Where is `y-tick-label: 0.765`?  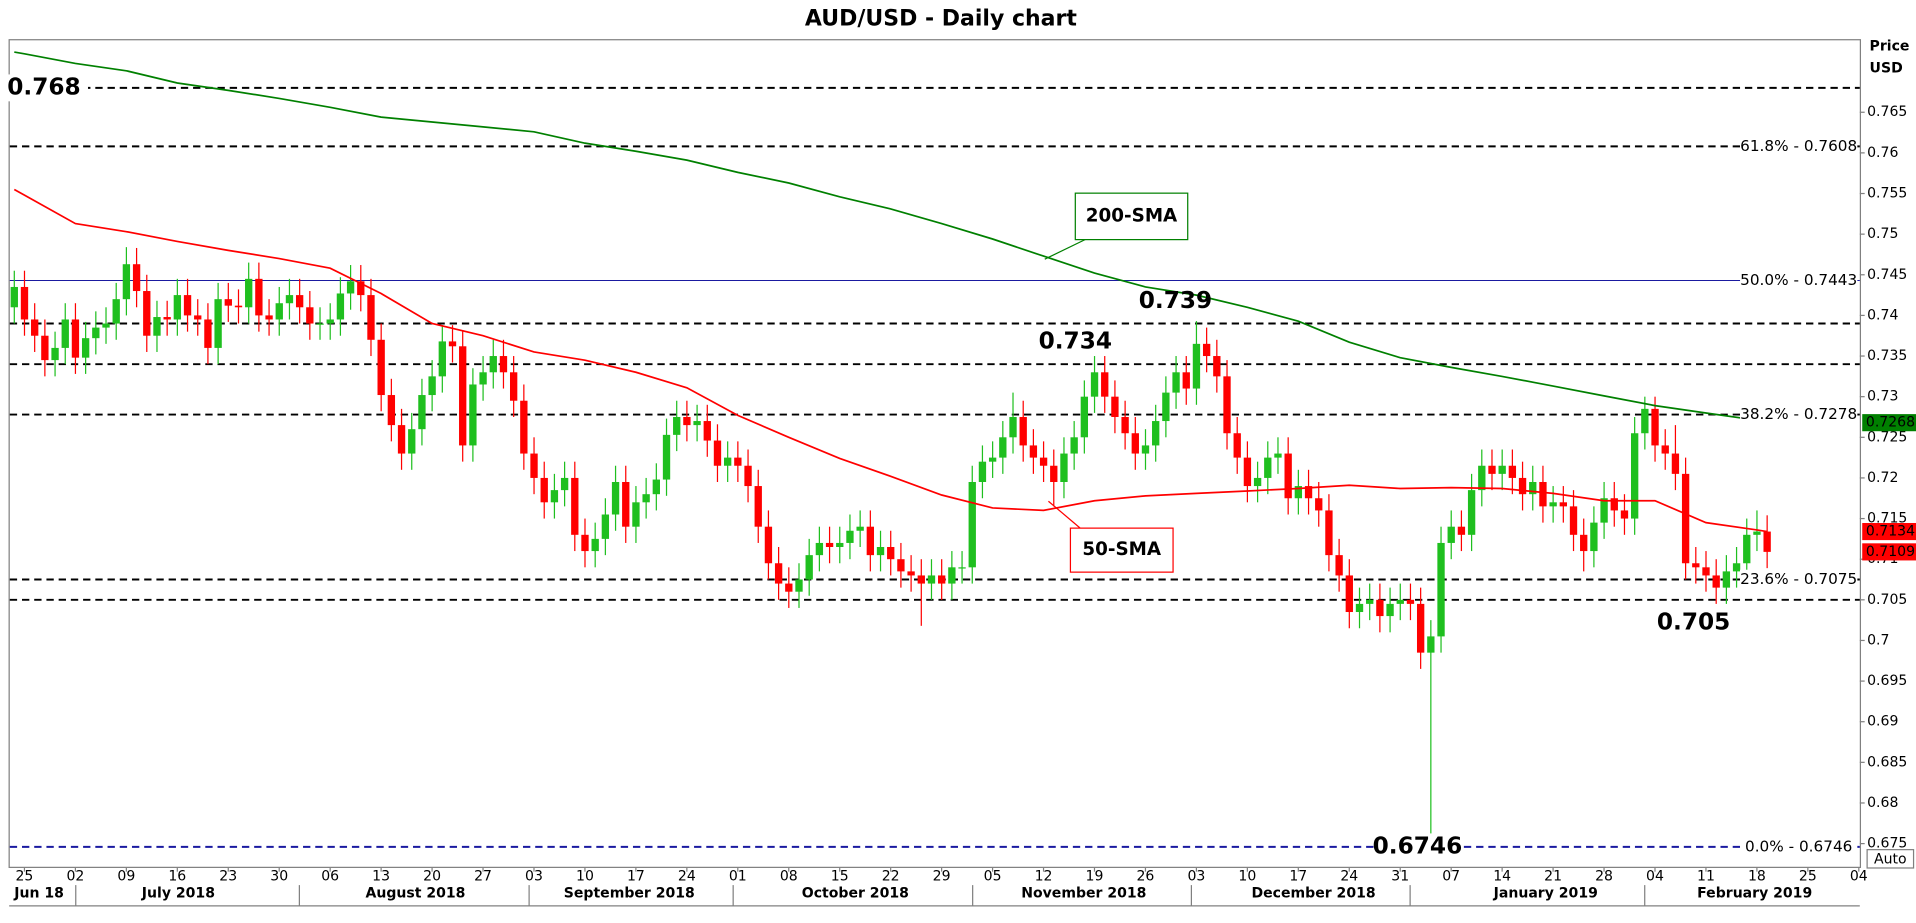
y-tick-label: 0.765 is located at coordinates (1887, 112).